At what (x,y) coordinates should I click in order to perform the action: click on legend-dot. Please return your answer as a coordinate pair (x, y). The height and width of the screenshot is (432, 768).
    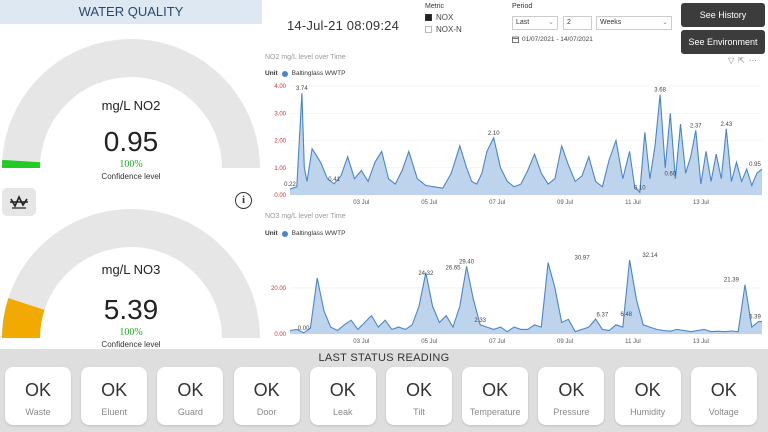
    Looking at the image, I should click on (284, 233).